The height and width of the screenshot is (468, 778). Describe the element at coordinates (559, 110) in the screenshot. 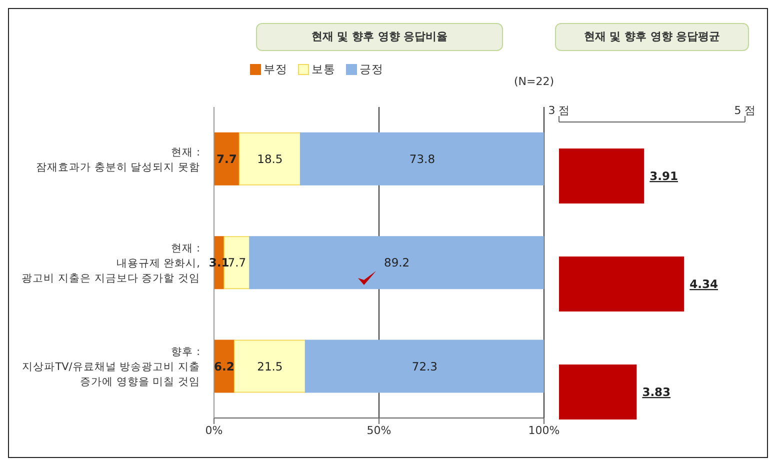

I see `x-tick-label: 3 점` at that location.